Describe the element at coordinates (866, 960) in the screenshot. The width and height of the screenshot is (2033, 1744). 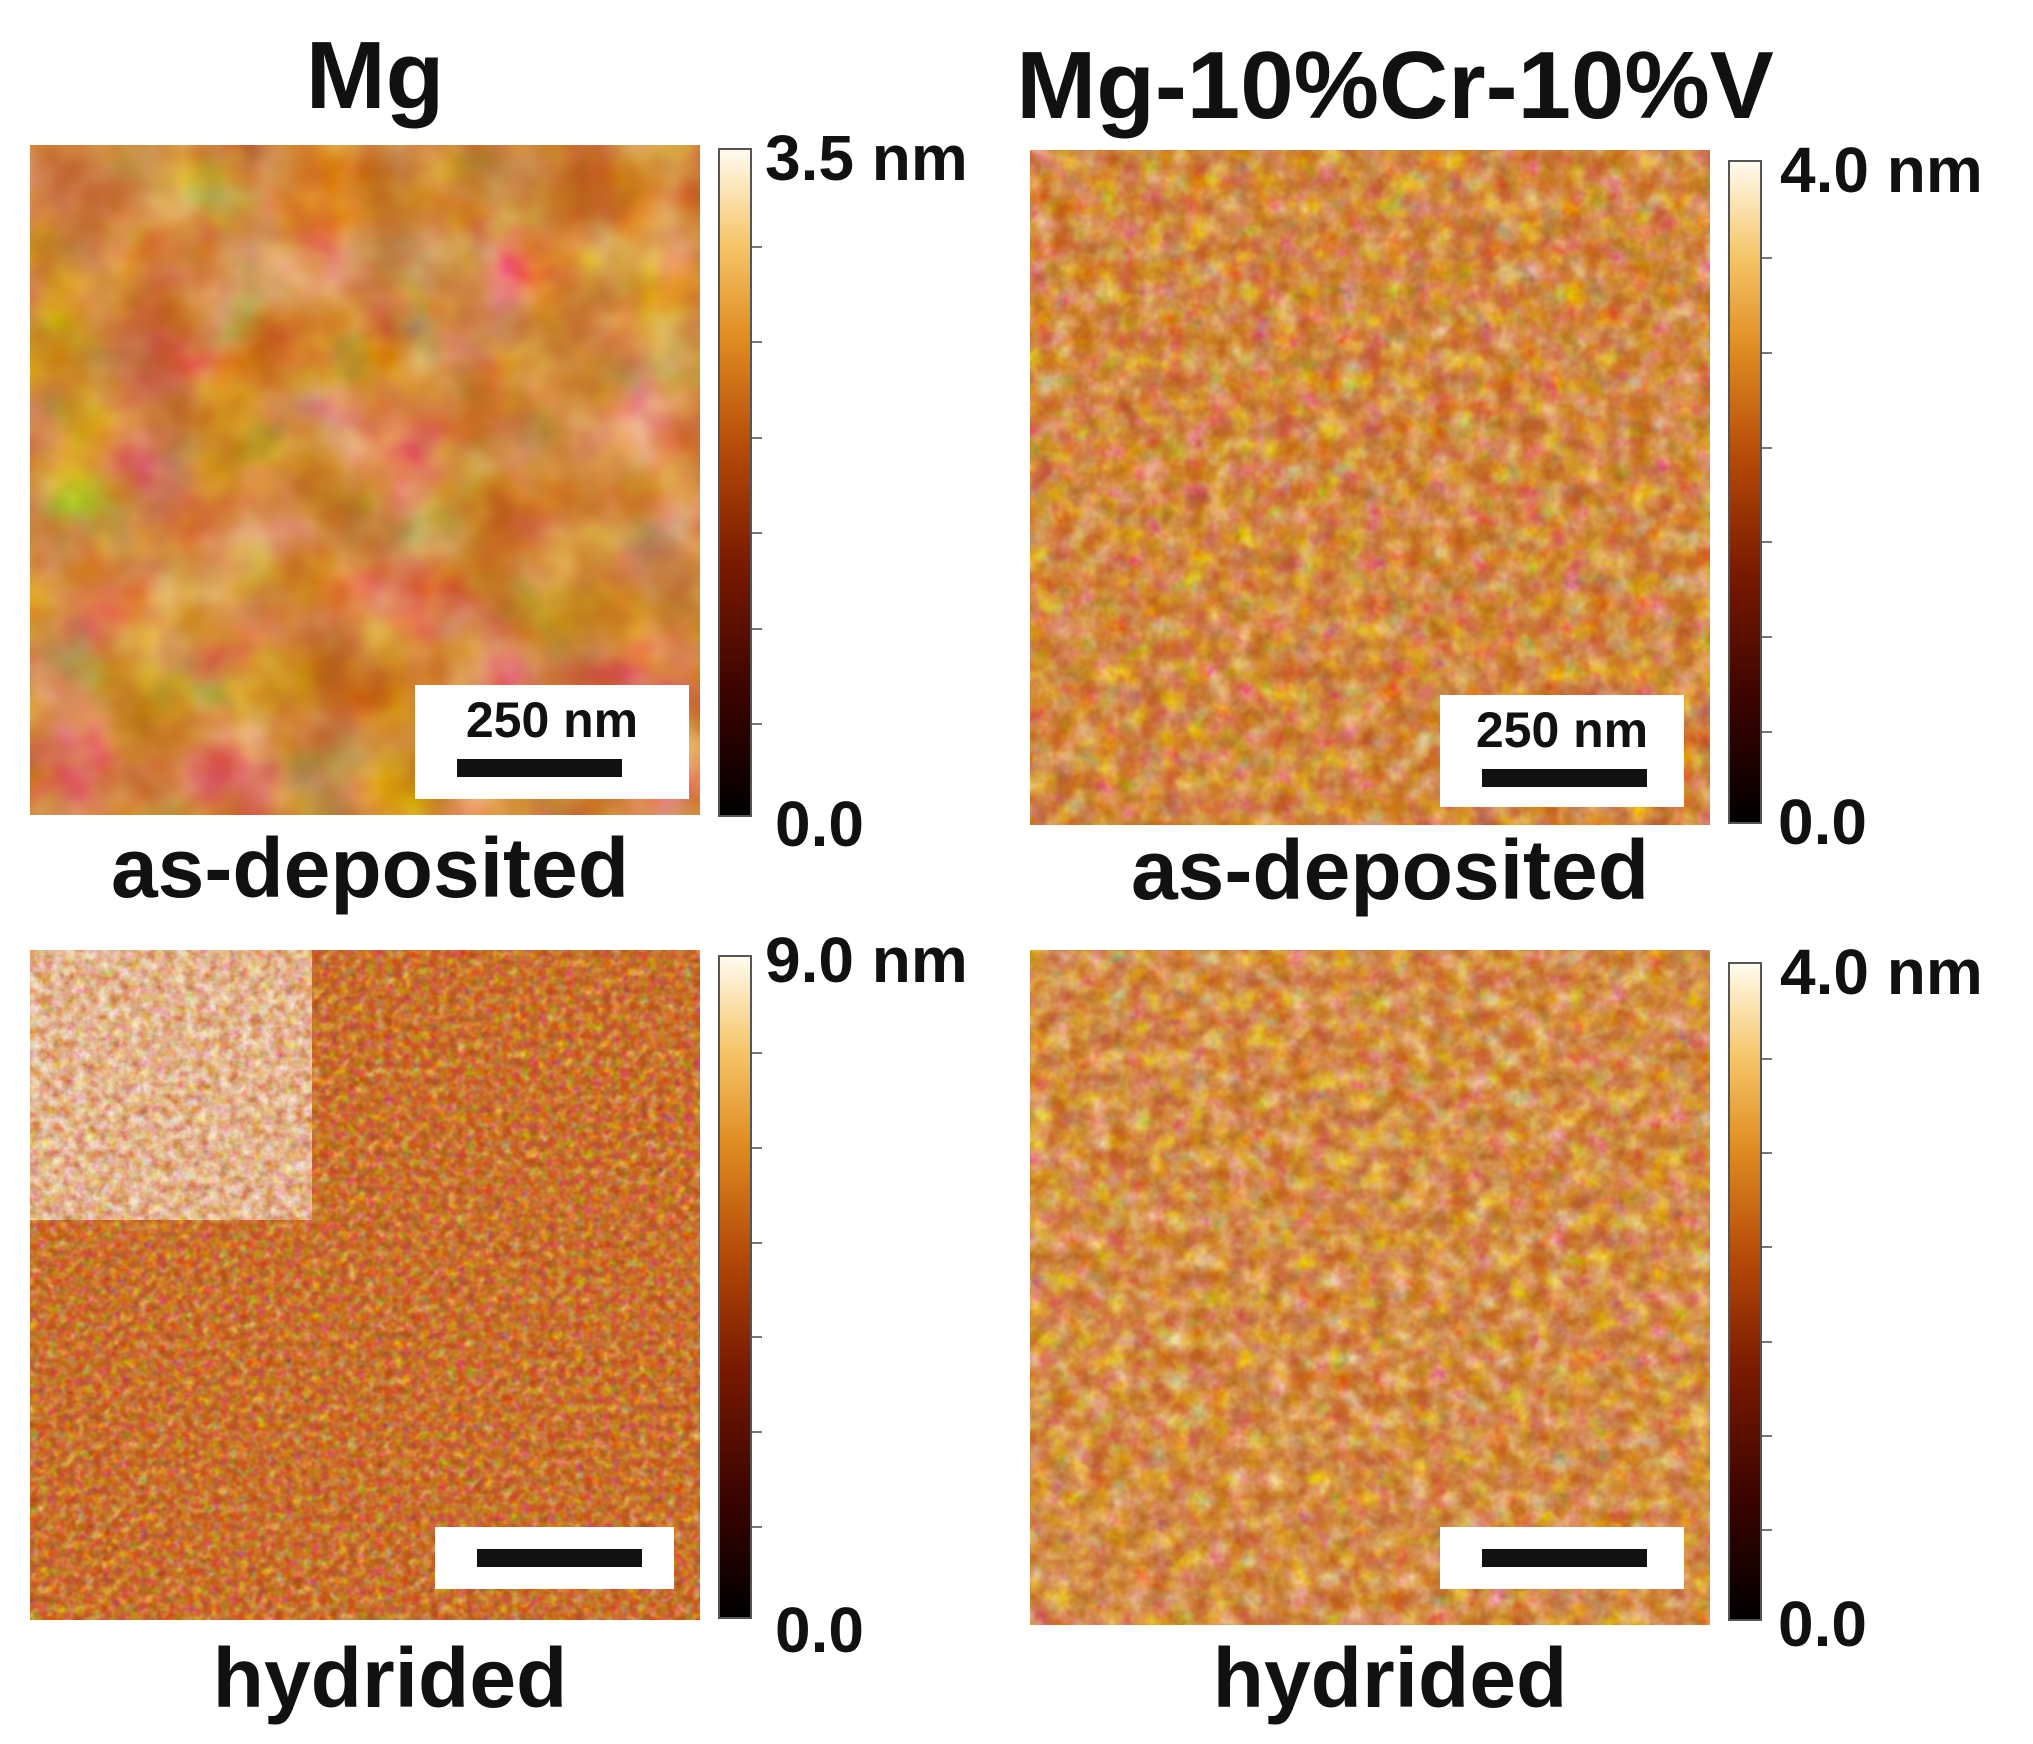
I see `colorbar-max-label: 9.0 nm` at that location.